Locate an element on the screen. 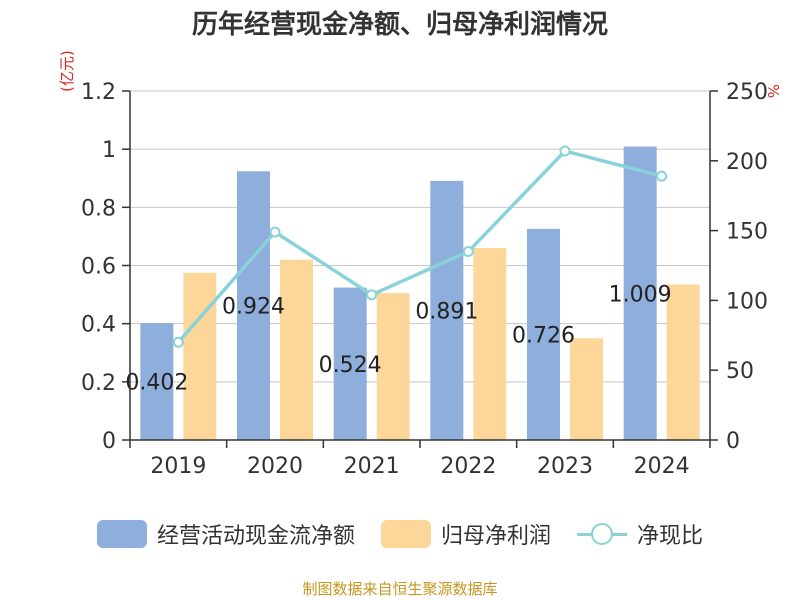 The height and width of the screenshot is (600, 800). legend-item-net-profit: 归母净利润 is located at coordinates (465, 534).